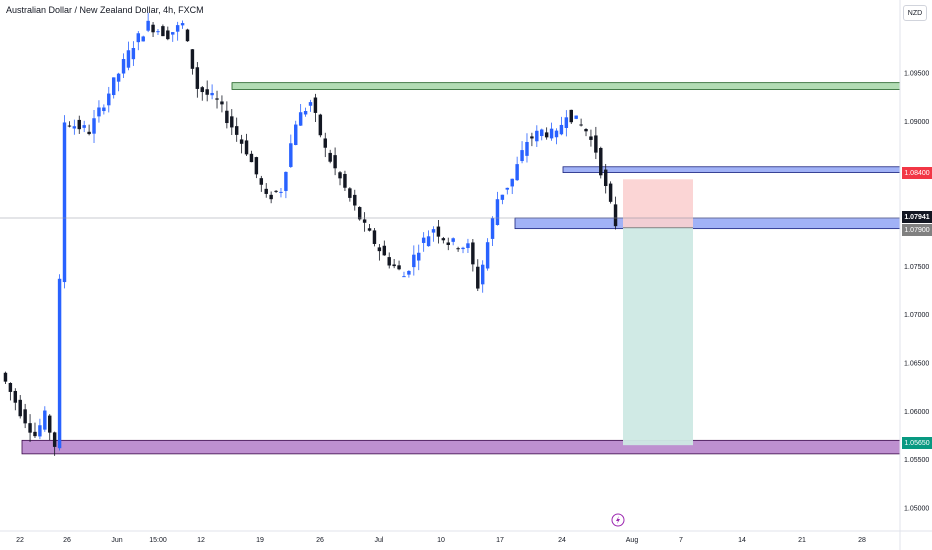  Describe the element at coordinates (461, 447) in the screenshot. I see `zone-support` at that location.